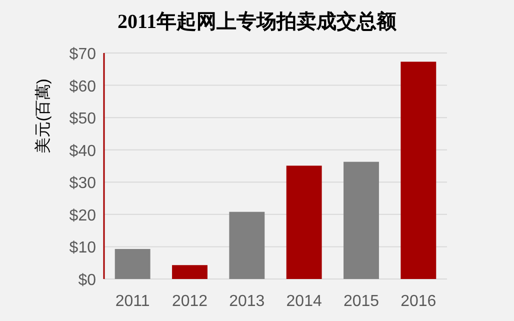 The width and height of the screenshot is (514, 321). What do you see at coordinates (82, 54) in the screenshot?
I see `y-tick-label: $70` at bounding box center [82, 54].